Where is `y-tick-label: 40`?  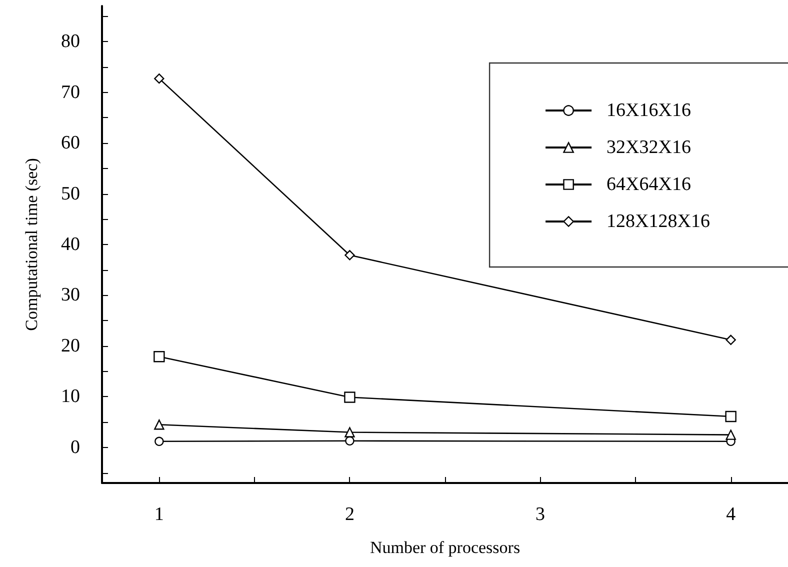 y-tick-label: 40 is located at coordinates (70, 244).